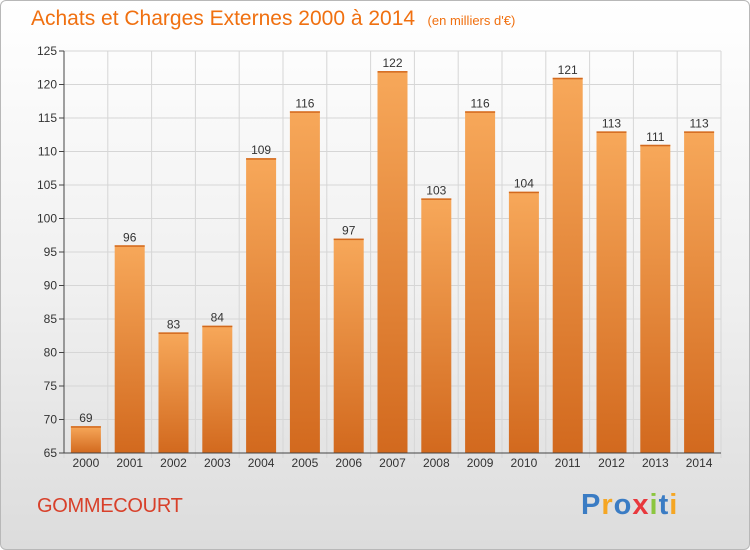 The height and width of the screenshot is (550, 750). I want to click on data-label-2014: 113, so click(699, 123).